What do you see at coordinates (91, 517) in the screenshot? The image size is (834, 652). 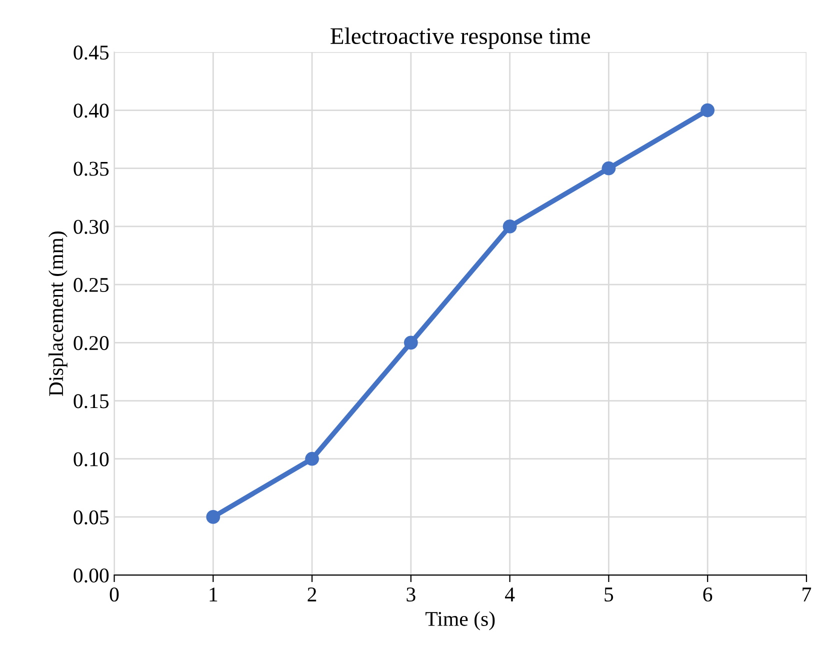 I see `y-tick-label: 0.05` at bounding box center [91, 517].